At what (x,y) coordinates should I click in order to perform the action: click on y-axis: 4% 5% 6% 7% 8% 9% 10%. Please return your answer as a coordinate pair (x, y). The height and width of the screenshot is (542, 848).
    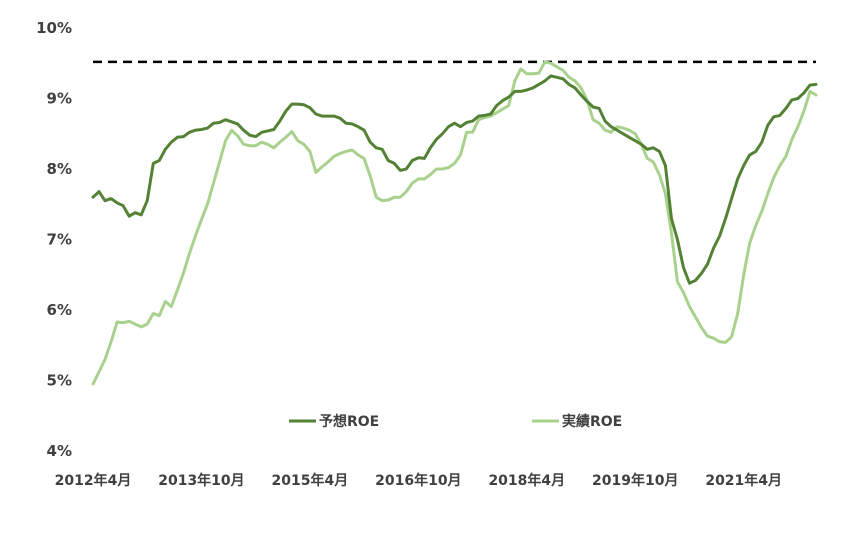
    Looking at the image, I should click on (54, 239).